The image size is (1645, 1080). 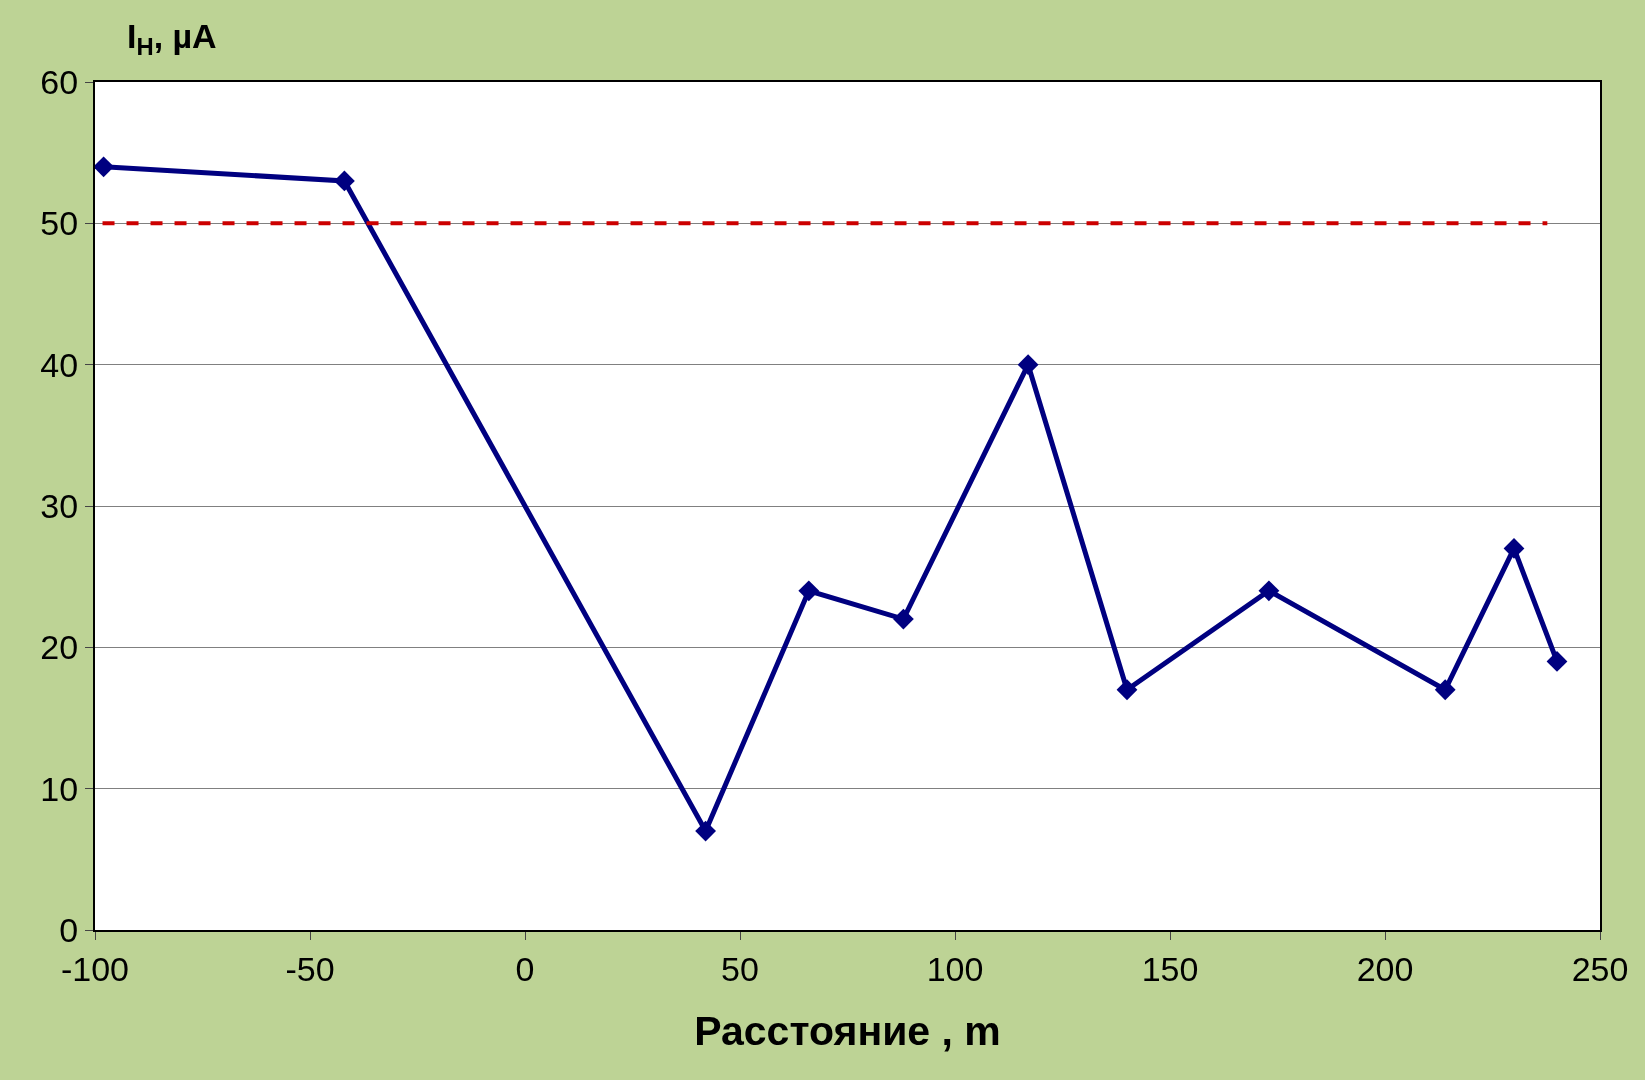 What do you see at coordinates (740, 968) in the screenshot?
I see `x-tick-label: 50` at bounding box center [740, 968].